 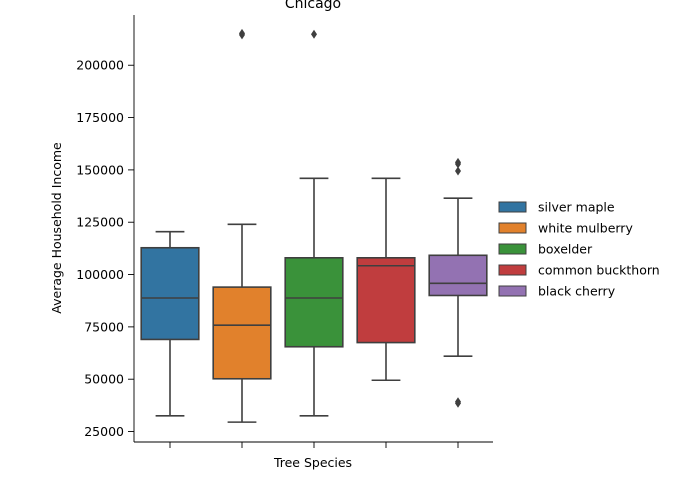 What do you see at coordinates (100, 222) in the screenshot?
I see `y-tick-label: 125000` at bounding box center [100, 222].